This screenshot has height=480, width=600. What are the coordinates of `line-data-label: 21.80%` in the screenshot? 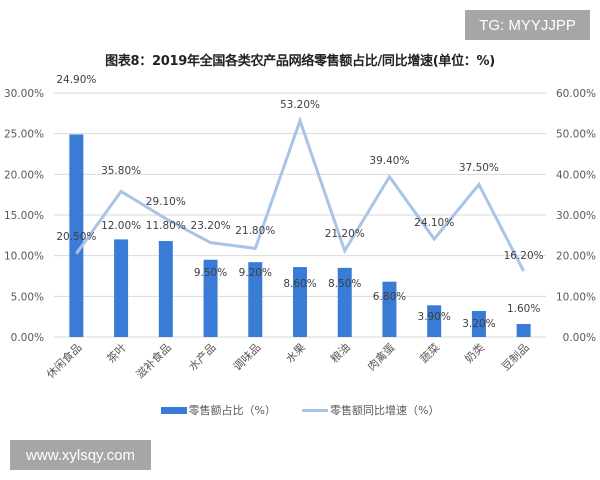 It's located at (255, 231).